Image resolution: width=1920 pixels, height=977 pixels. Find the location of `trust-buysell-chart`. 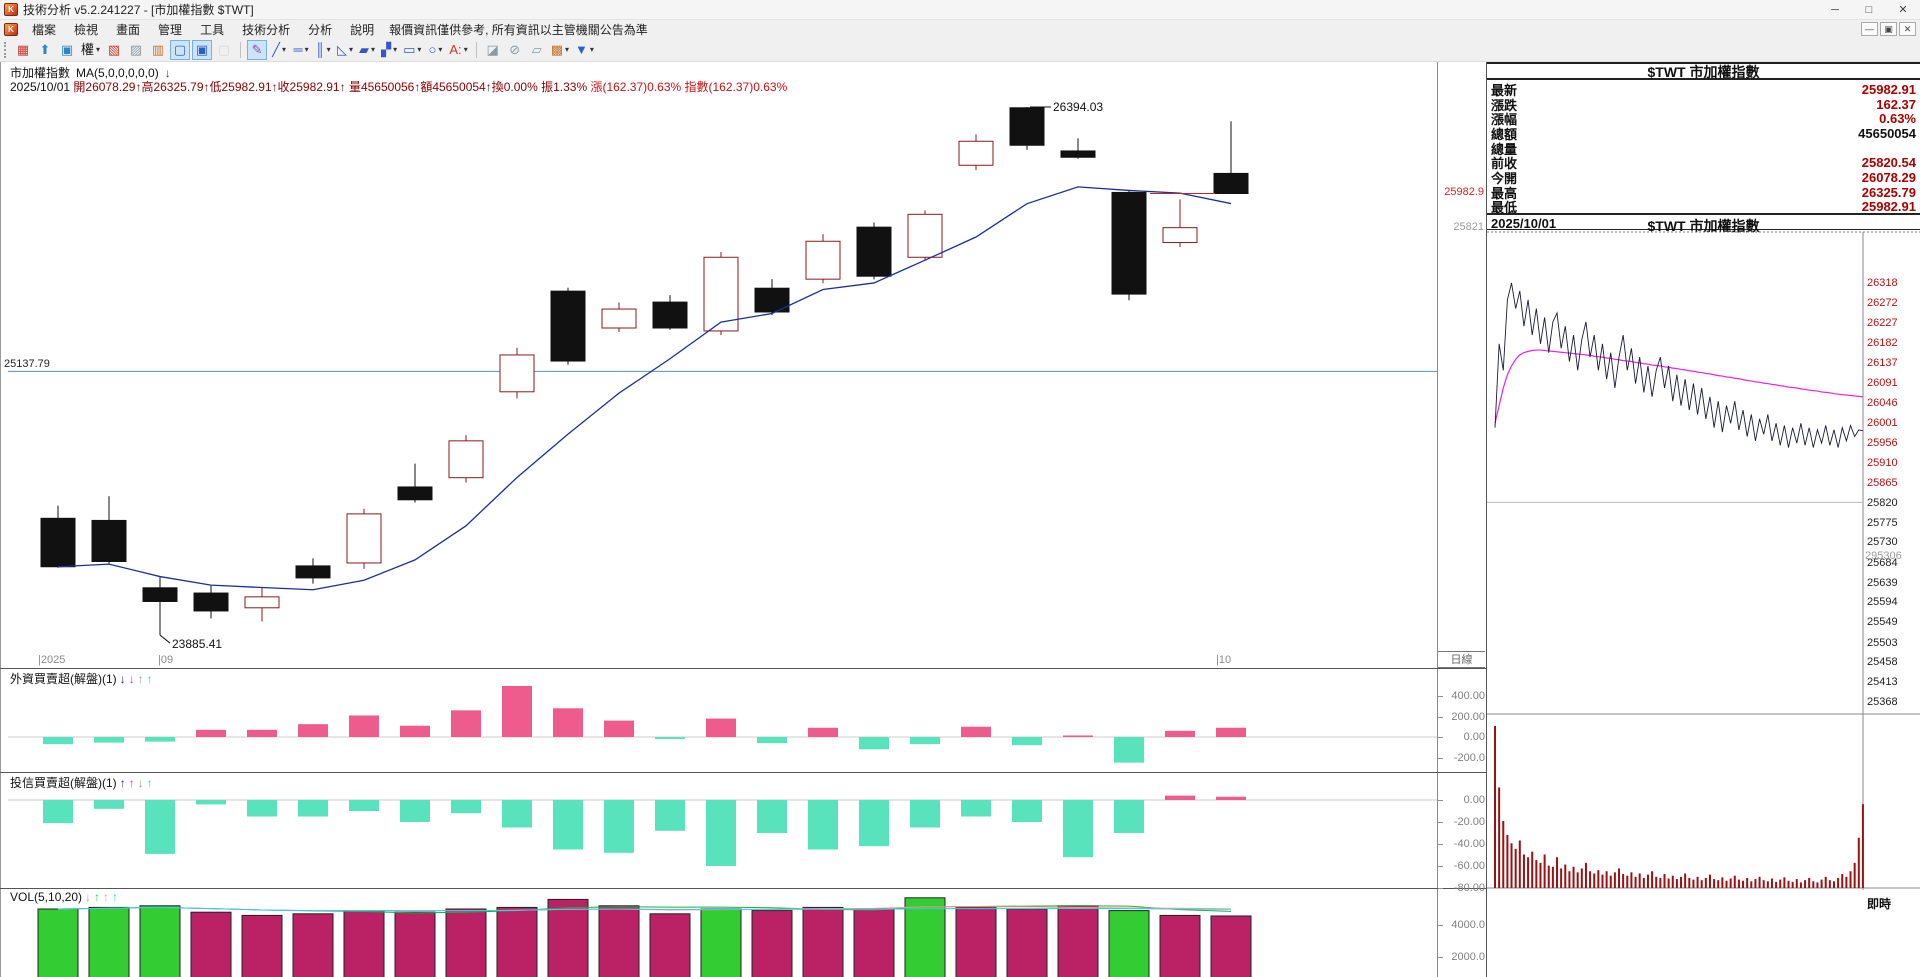

trust-buysell-chart is located at coordinates (722, 839).